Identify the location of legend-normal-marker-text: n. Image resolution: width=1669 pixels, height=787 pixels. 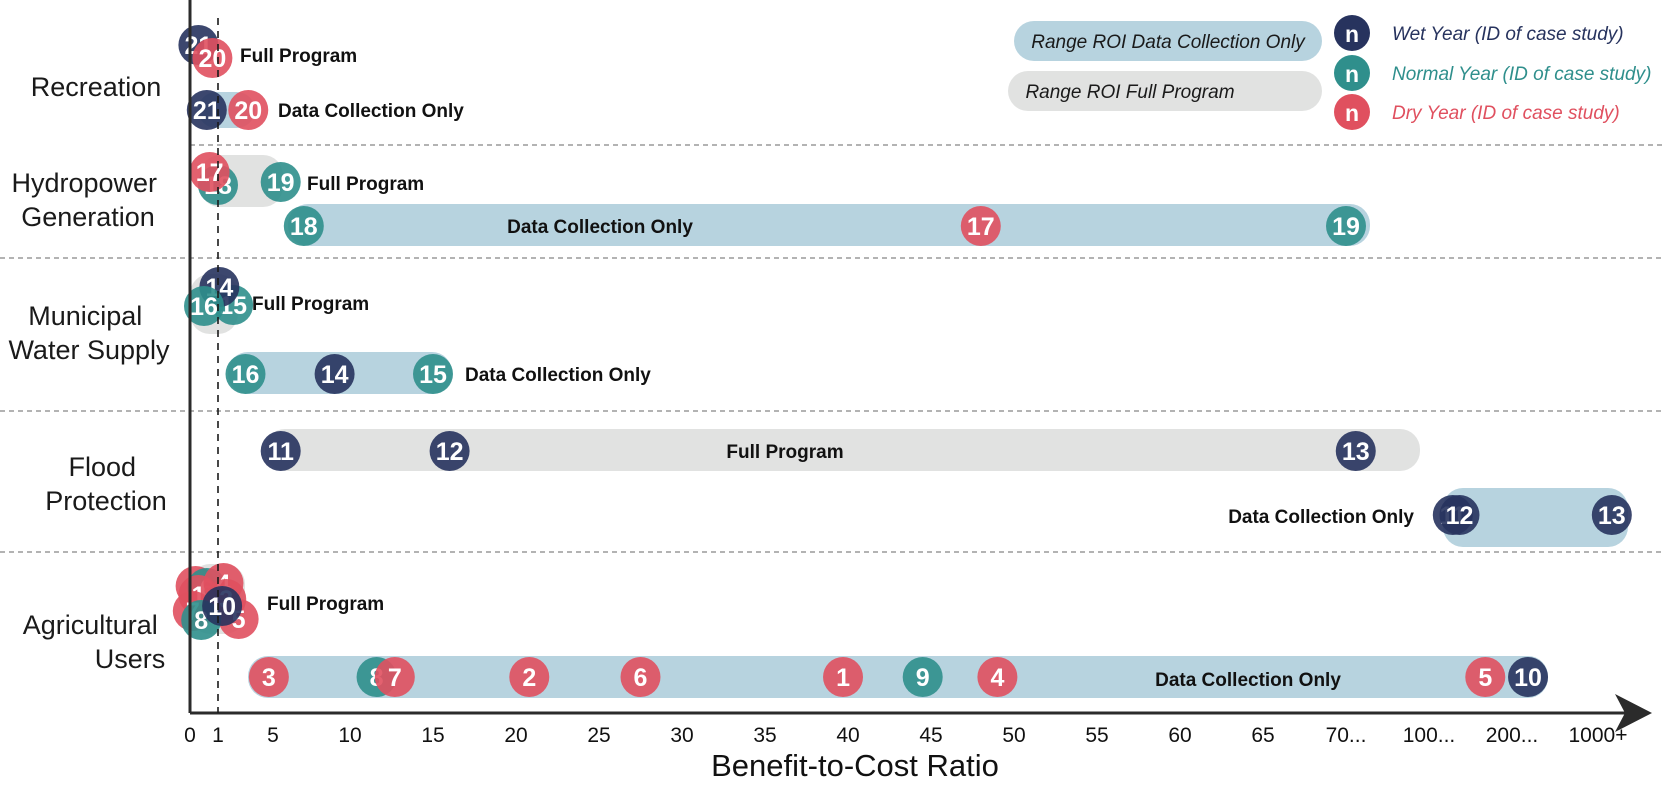
(1352, 74).